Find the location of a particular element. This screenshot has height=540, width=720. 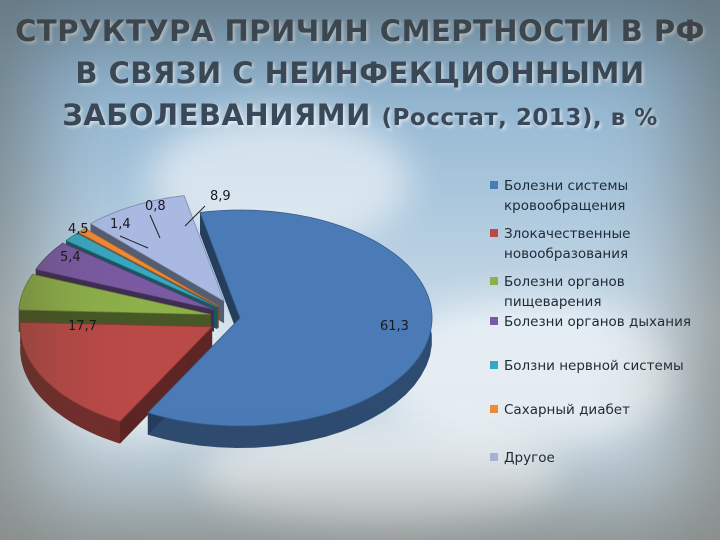

legend-item-5: Сахарный диабет is located at coordinates (560, 410).